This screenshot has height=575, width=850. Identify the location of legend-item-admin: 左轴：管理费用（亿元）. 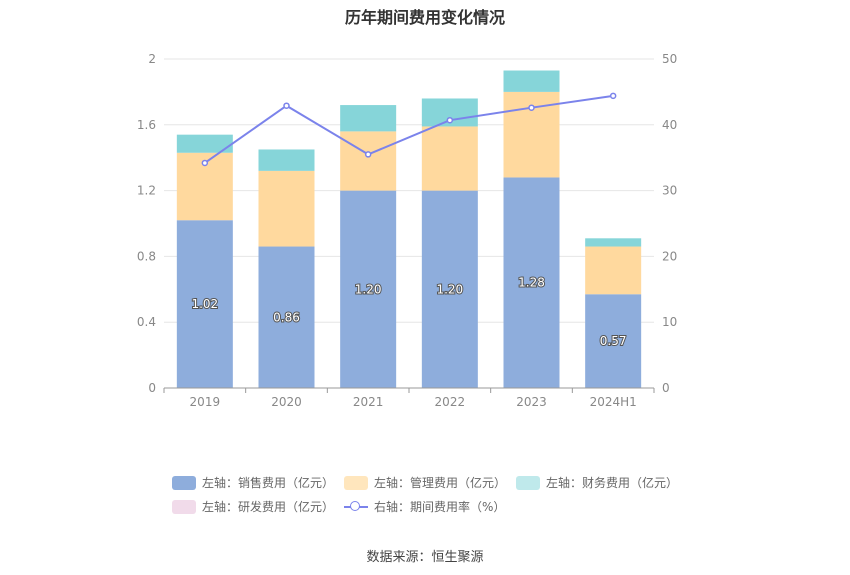
(425, 482).